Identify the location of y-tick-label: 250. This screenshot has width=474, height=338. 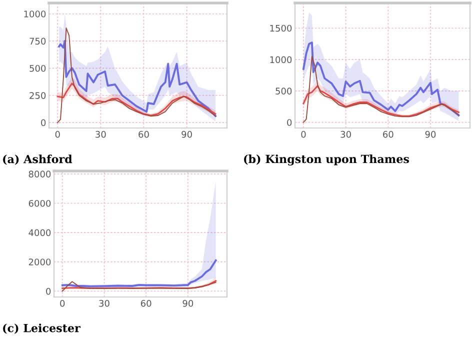
(38, 95).